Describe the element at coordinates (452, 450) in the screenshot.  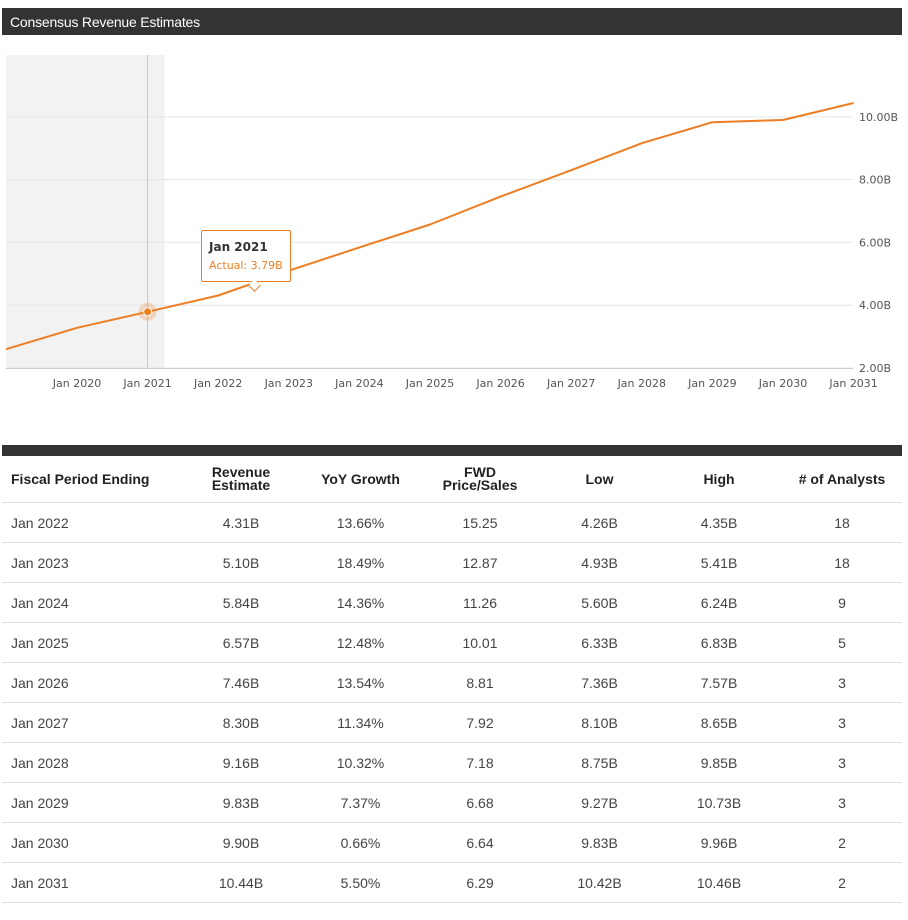
I see `table-header-bar` at that location.